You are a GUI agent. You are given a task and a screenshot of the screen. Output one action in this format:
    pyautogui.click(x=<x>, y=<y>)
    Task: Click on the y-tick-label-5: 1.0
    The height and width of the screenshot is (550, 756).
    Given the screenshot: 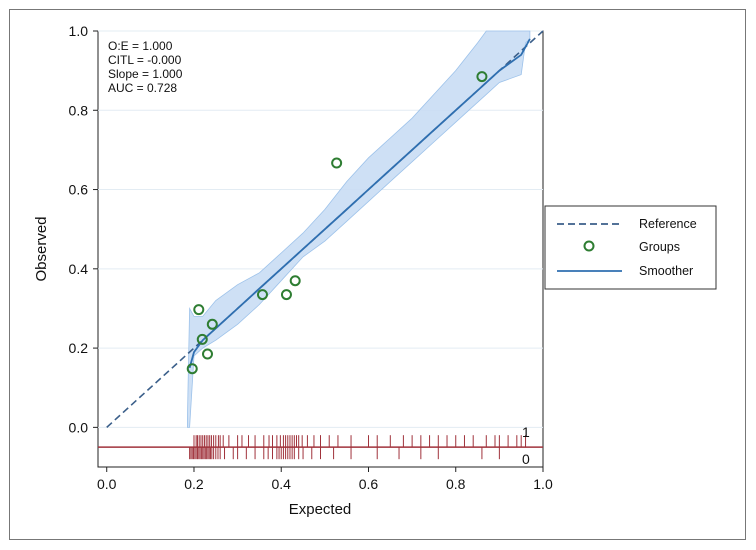 What is the action you would take?
    pyautogui.click(x=79, y=31)
    